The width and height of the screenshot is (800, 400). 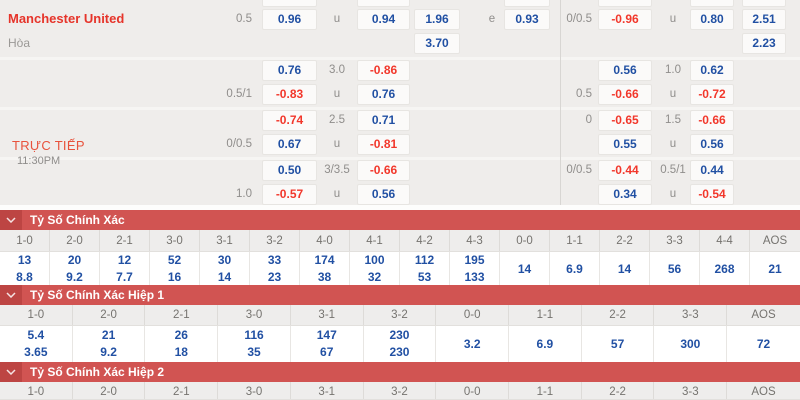 What do you see at coordinates (400, 295) in the screenshot?
I see `section-banner: Tỷ Số Chính Xác Hiệp 1` at bounding box center [400, 295].